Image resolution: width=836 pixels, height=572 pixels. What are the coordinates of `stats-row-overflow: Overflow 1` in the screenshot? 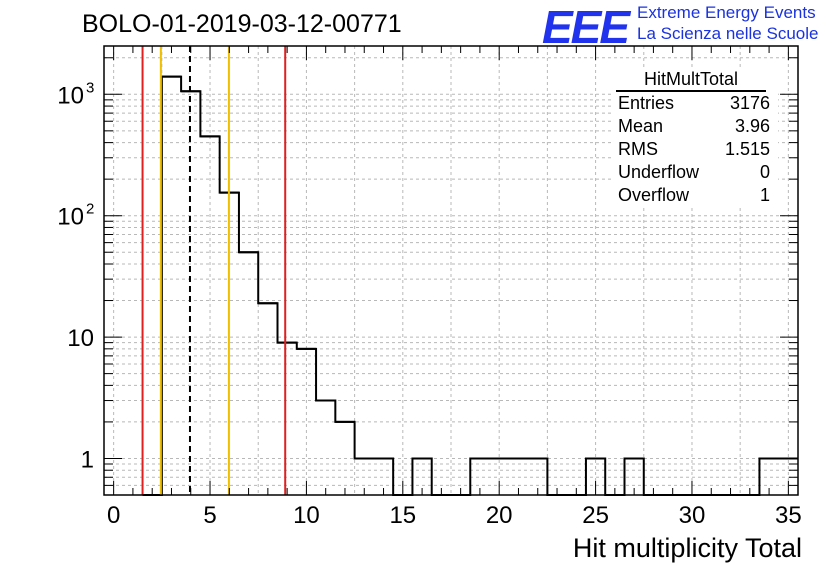 It's located at (695, 195).